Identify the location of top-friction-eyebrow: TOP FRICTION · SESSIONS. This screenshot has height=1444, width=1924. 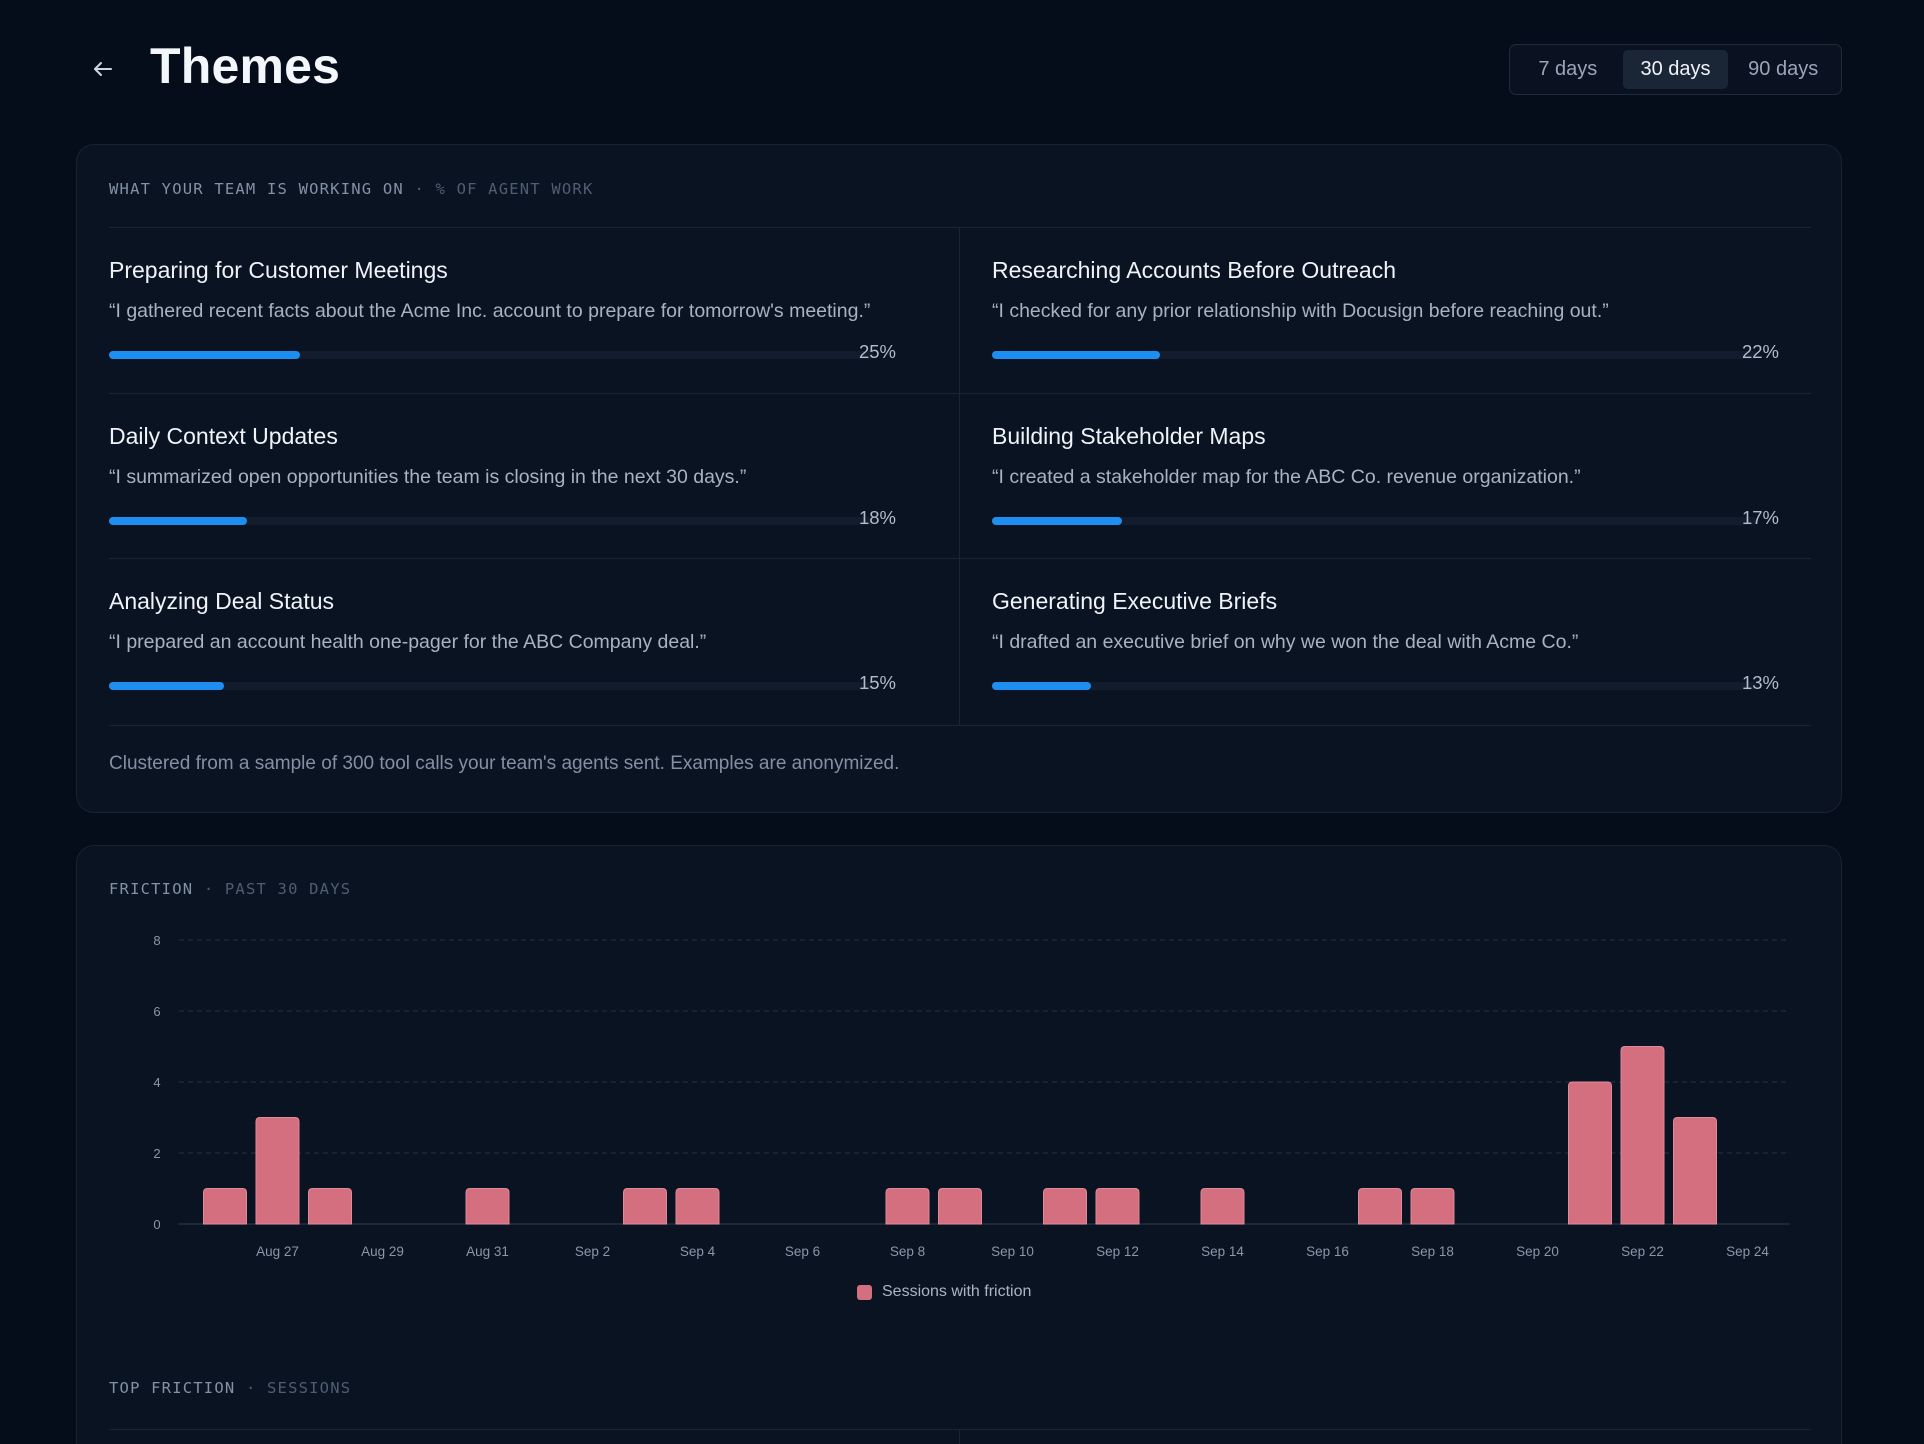
(230, 1388).